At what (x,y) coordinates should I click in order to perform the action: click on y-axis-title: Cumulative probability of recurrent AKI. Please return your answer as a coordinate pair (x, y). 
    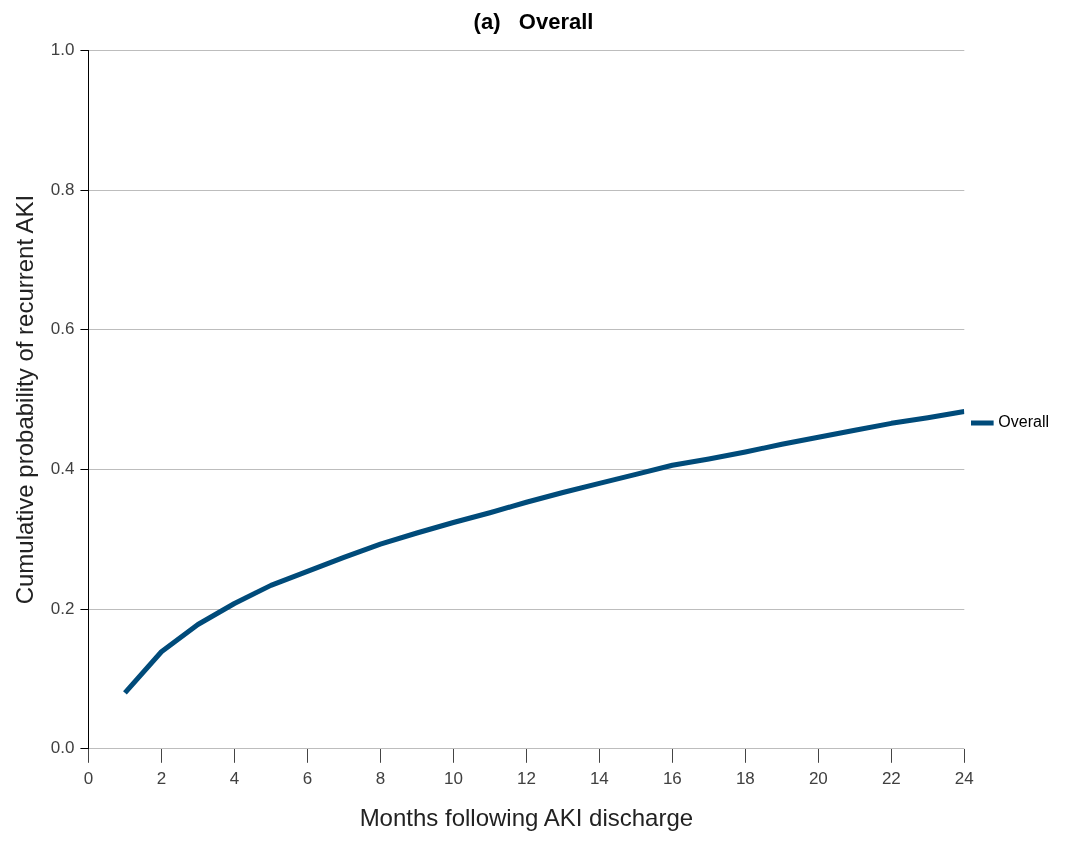
    Looking at the image, I should click on (25, 399).